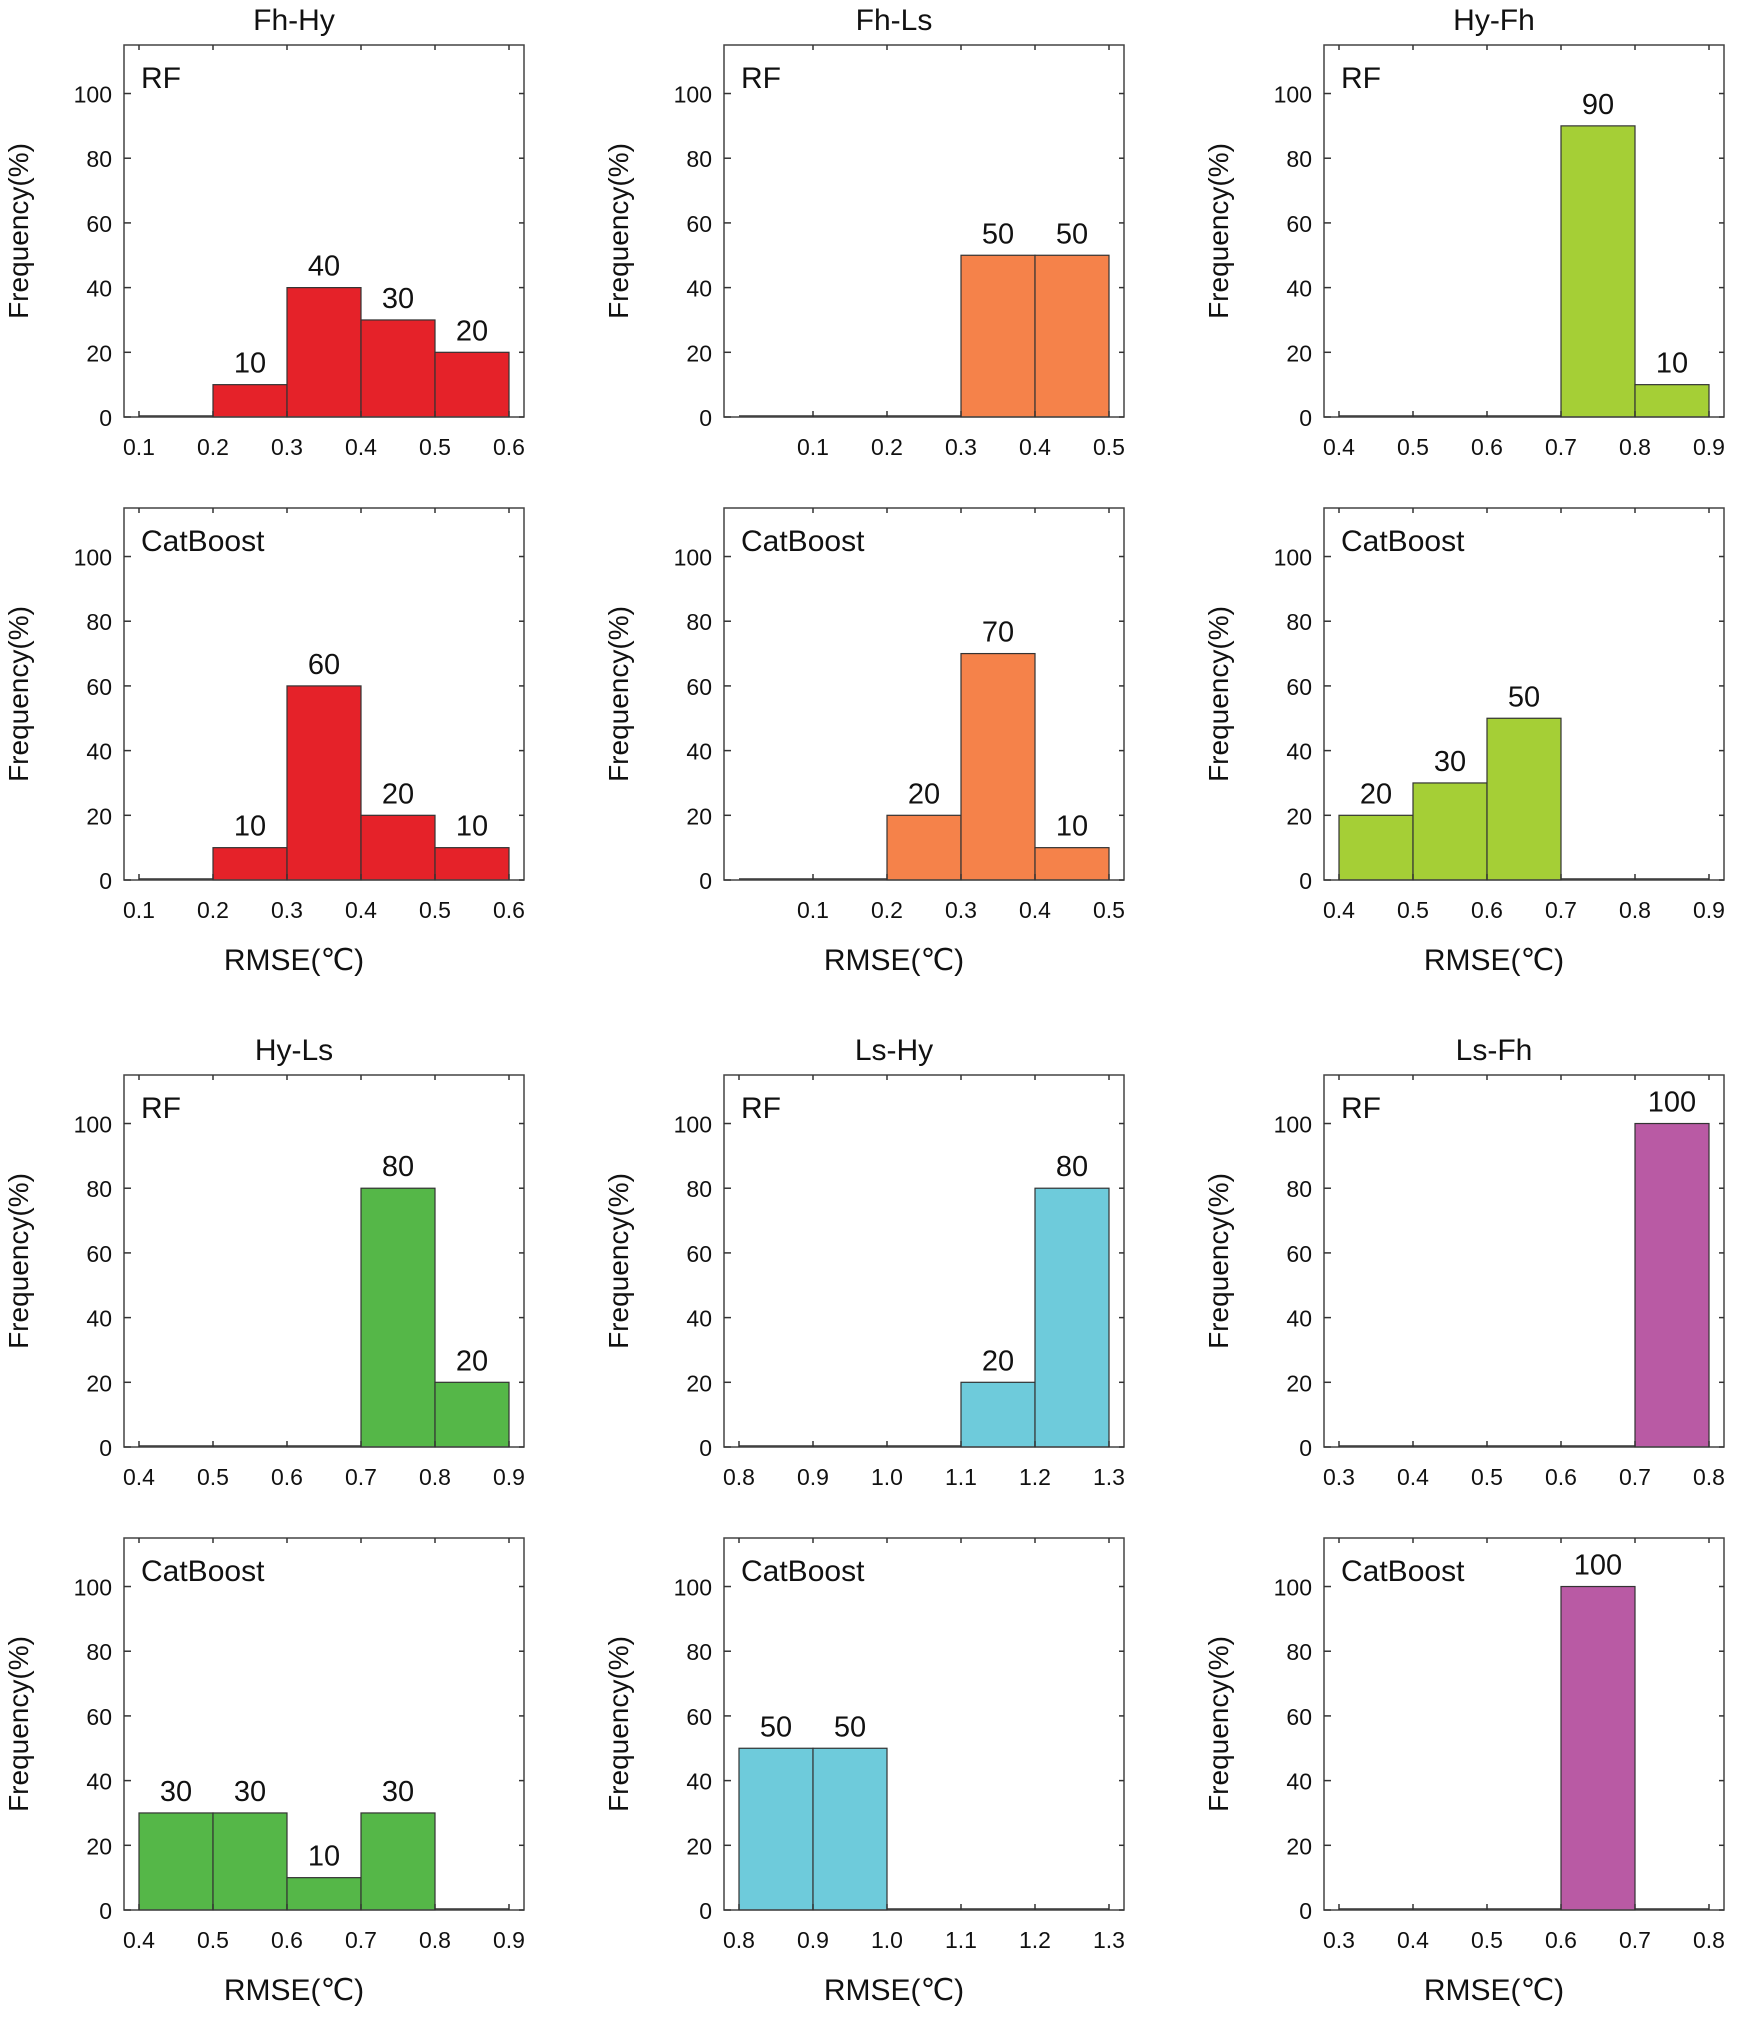 This screenshot has width=1750, height=2017. I want to click on x-tick-label: 0.1, so click(139, 447).